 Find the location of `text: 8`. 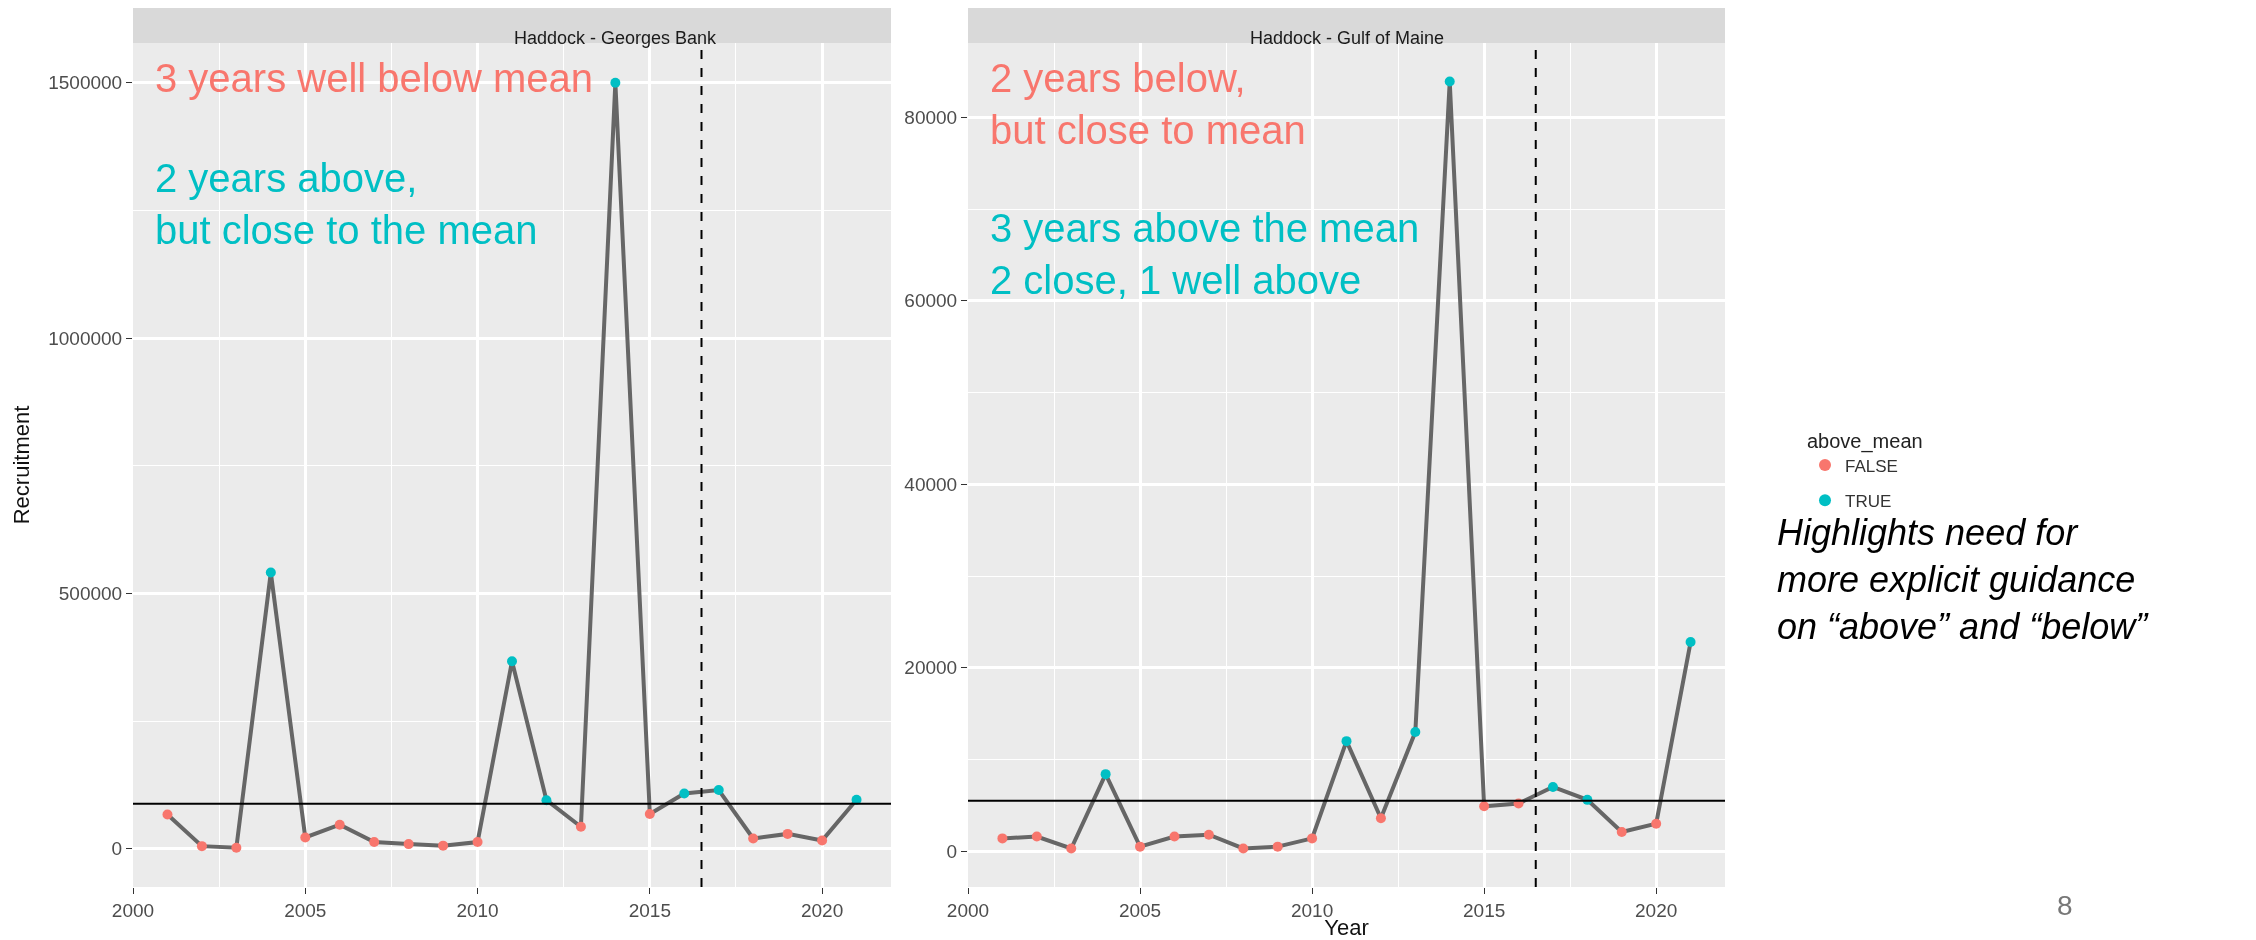

text: 8 is located at coordinates (2065, 905).